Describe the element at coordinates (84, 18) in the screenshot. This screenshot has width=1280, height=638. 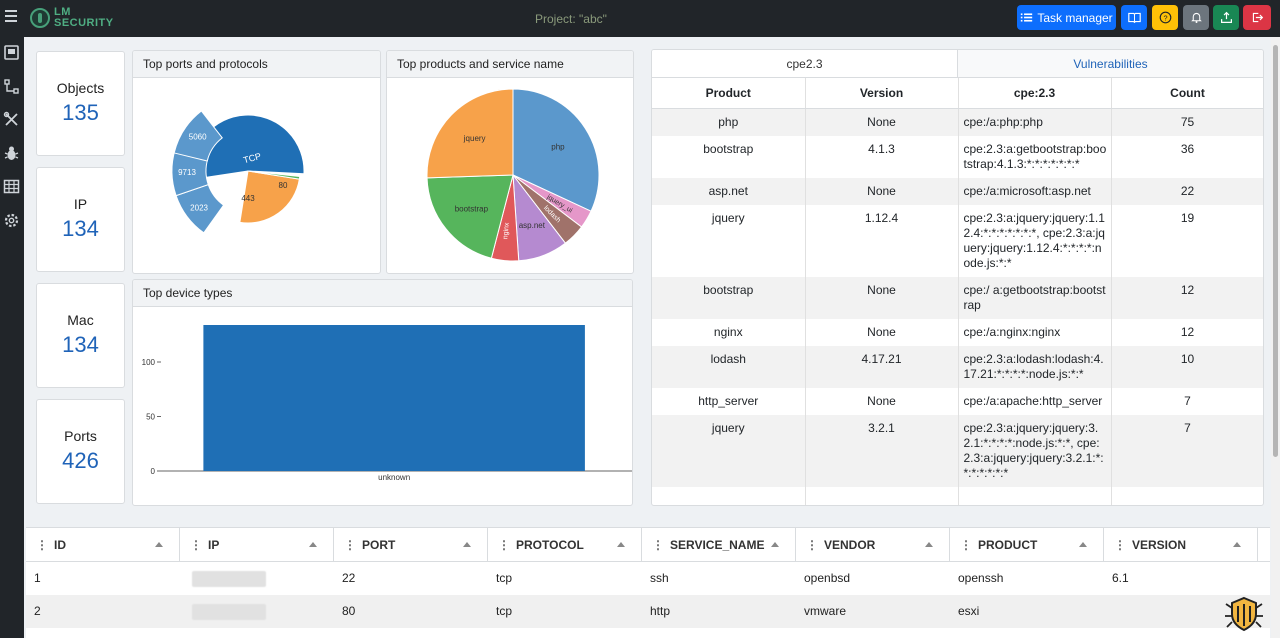
I see `app-logo: LM SECURITY` at that location.